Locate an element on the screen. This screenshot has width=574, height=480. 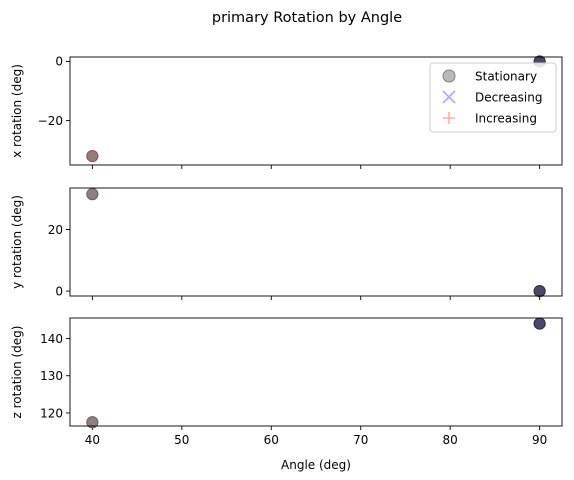
legend: Stationary Decreasing Increasing is located at coordinates (493, 97).